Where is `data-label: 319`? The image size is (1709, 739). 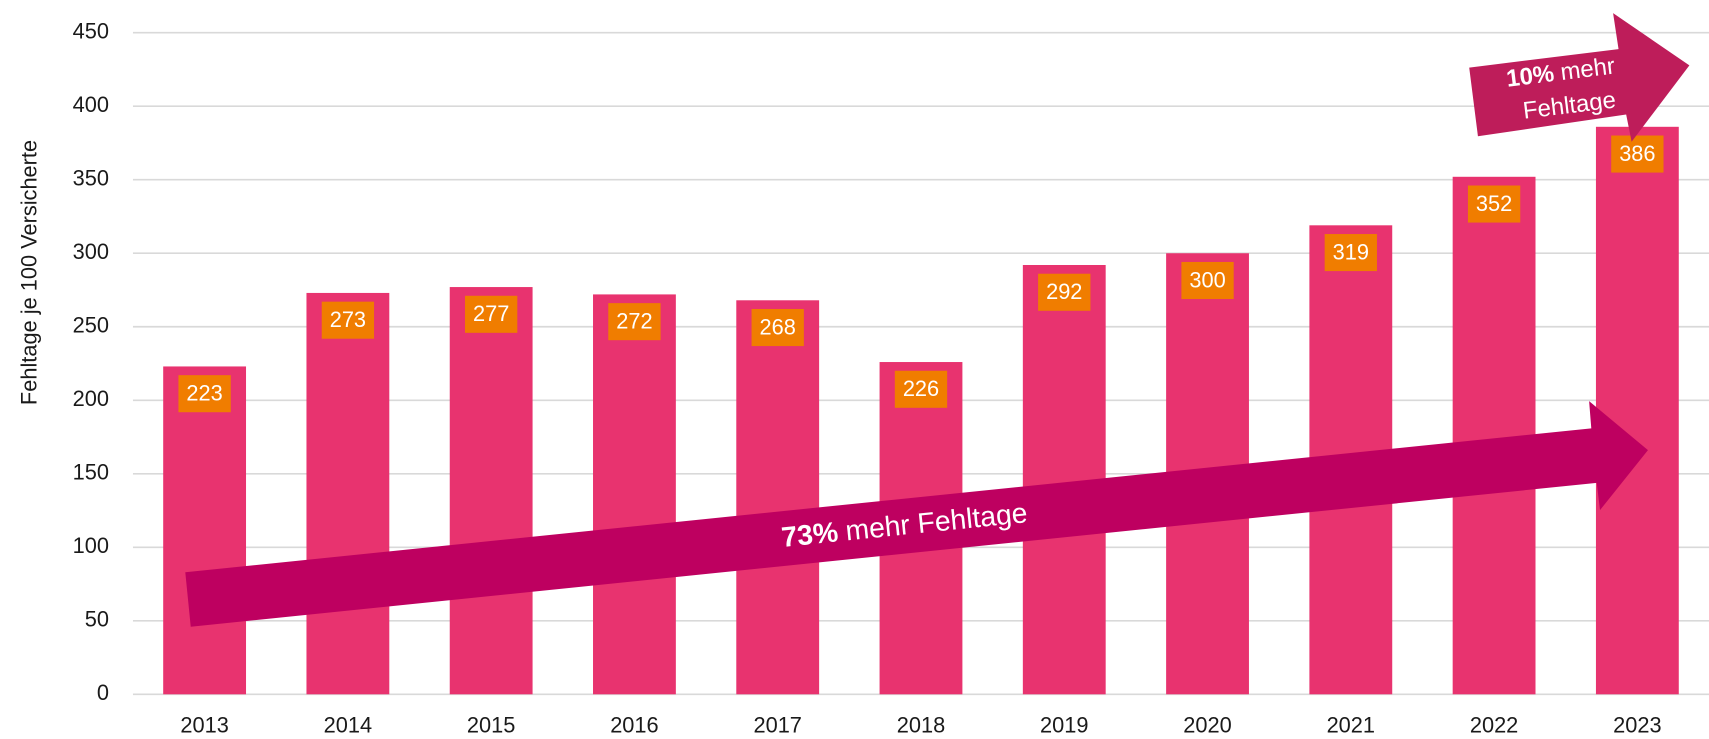
data-label: 319 is located at coordinates (1351, 251).